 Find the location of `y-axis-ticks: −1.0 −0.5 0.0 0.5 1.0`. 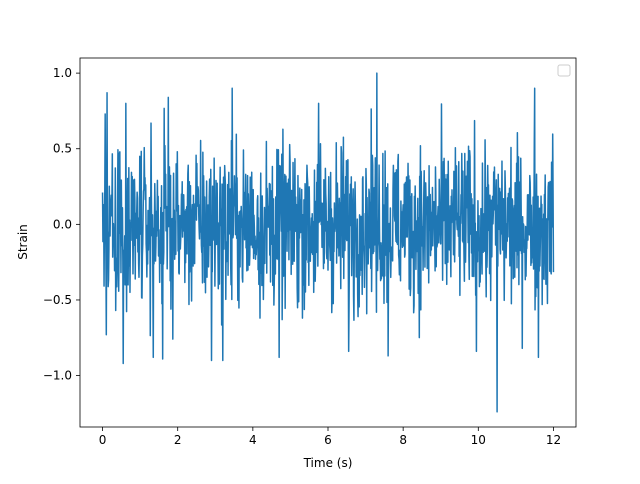

y-axis-ticks: −1.0 −0.5 0.0 0.5 1.0 is located at coordinates (61, 224).